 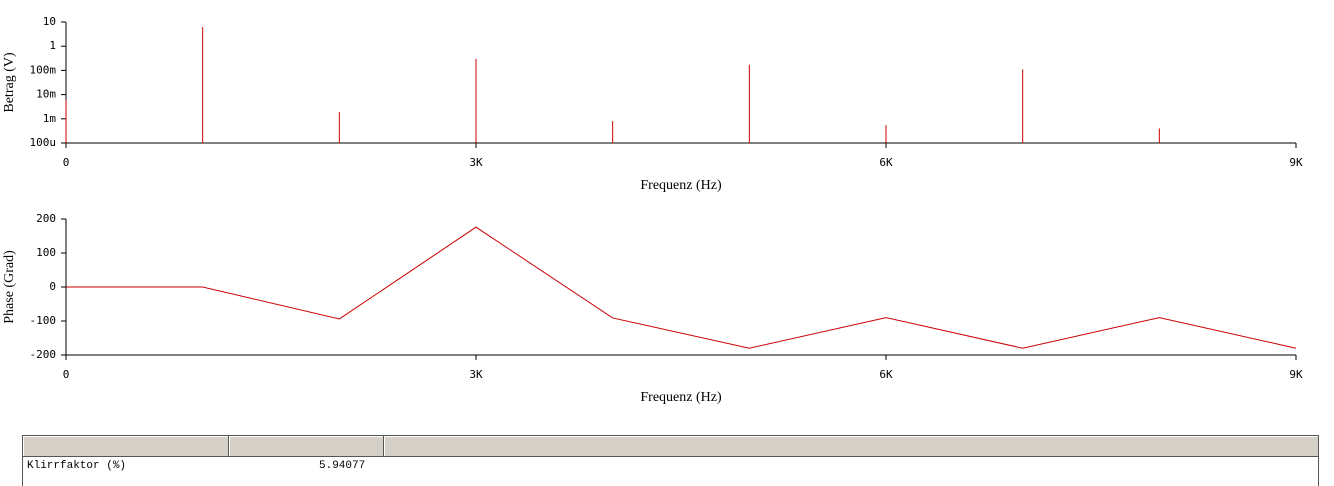 I want to click on y-tick-label: 100u, so click(x=43, y=142).